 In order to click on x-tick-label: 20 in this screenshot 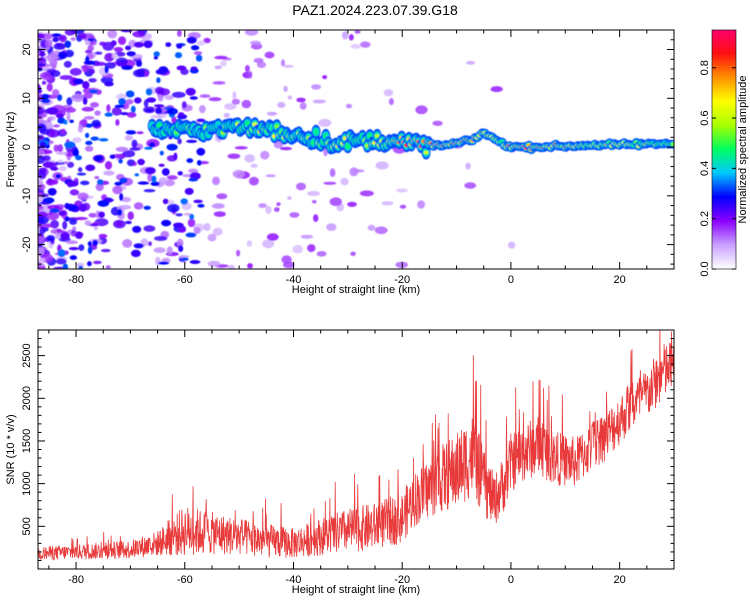, I will do `click(620, 280)`.